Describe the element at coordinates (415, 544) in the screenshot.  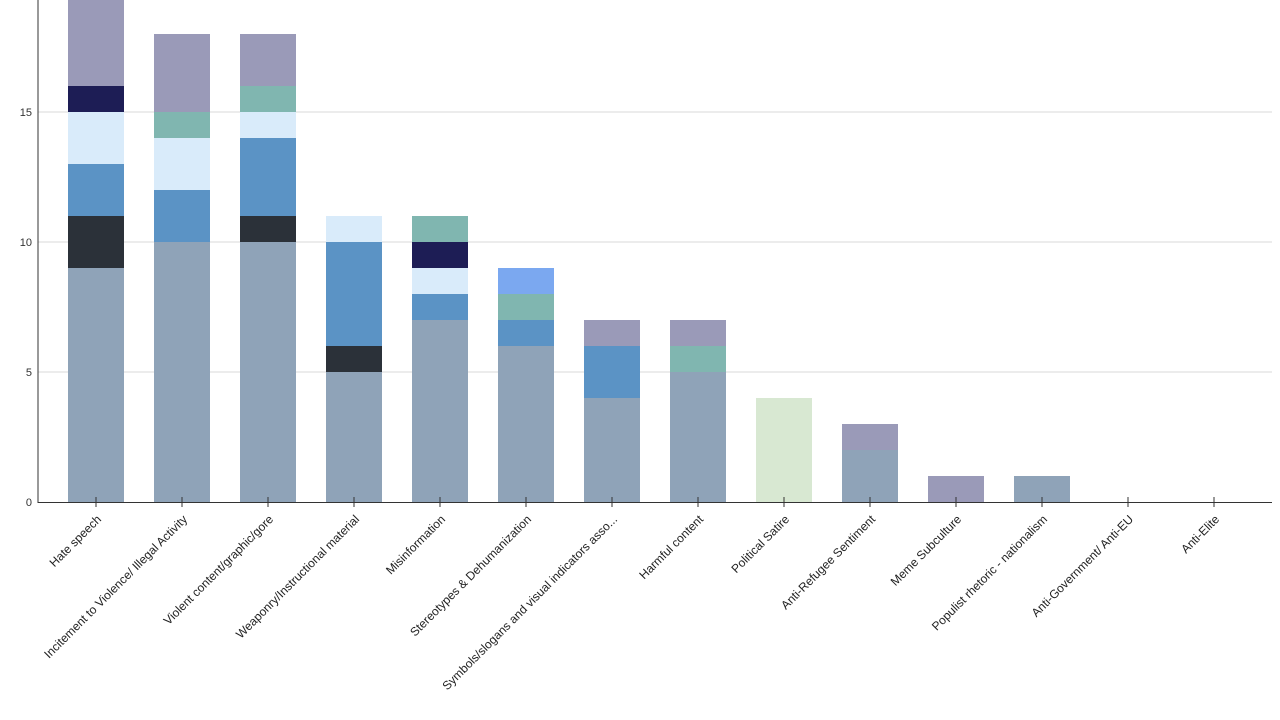
I see `x-tick-label: Misinformation` at that location.